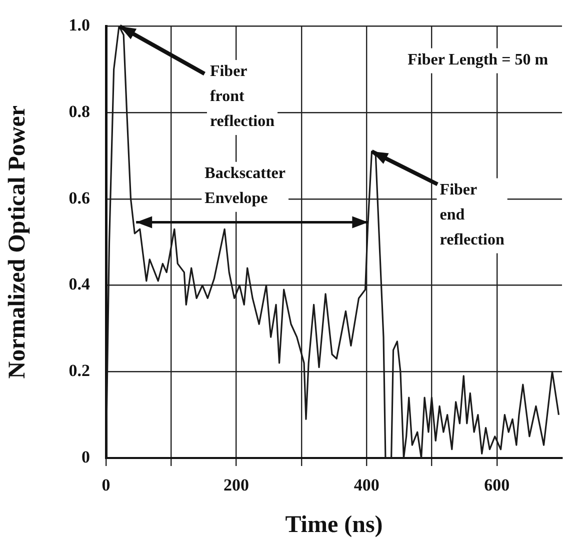 The image size is (567, 544). What do you see at coordinates (79, 111) in the screenshot?
I see `y-tick-label: 0.8` at bounding box center [79, 111].